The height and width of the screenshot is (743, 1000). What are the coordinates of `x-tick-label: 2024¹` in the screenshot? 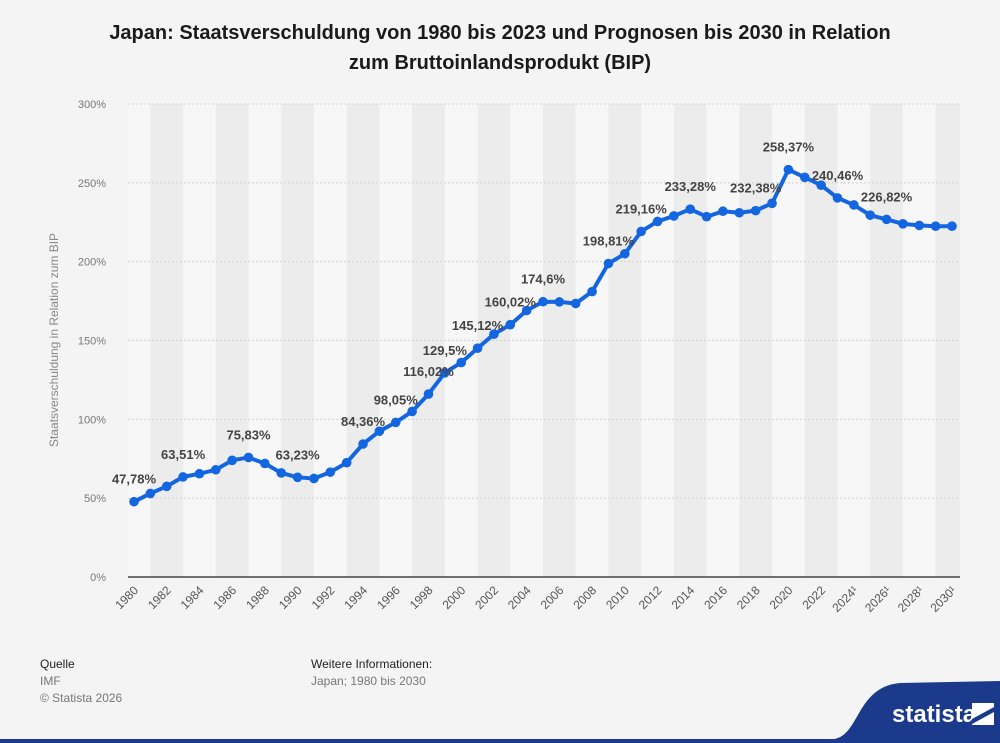 It's located at (845, 599).